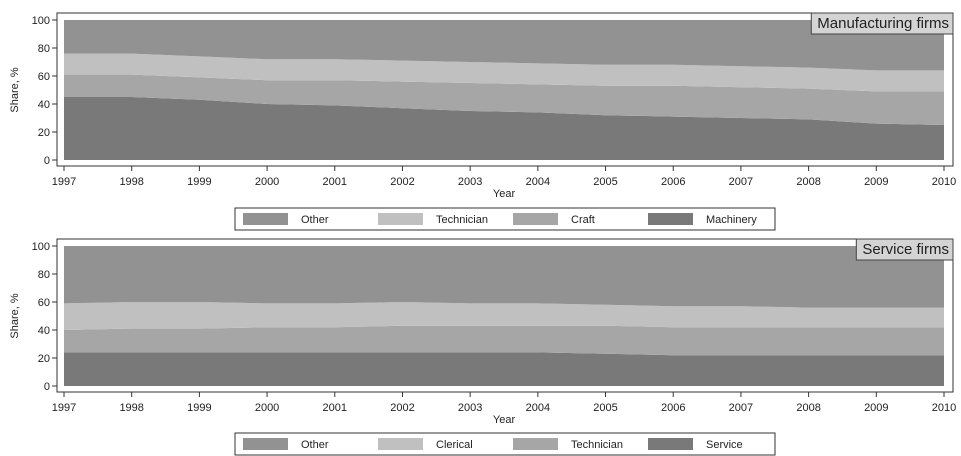 Image resolution: width=961 pixels, height=456 pixels. I want to click on legend-label-service: Service, so click(724, 445).